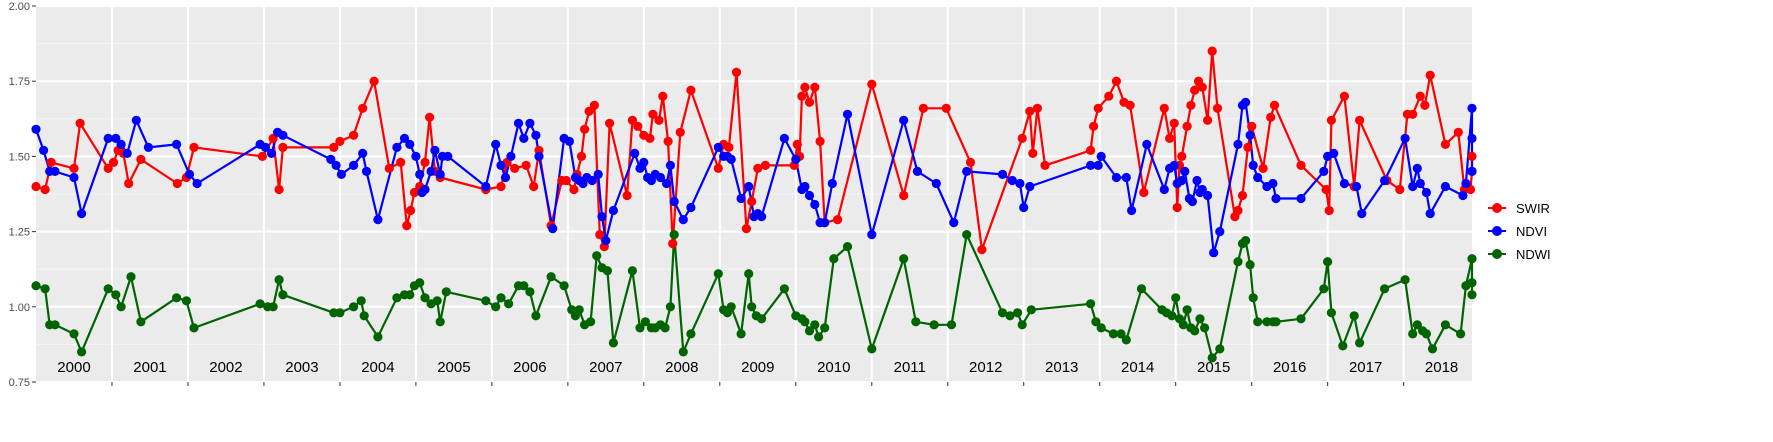 The image size is (1773, 442). I want to click on legend-label-swir: SWIR, so click(1533, 208).